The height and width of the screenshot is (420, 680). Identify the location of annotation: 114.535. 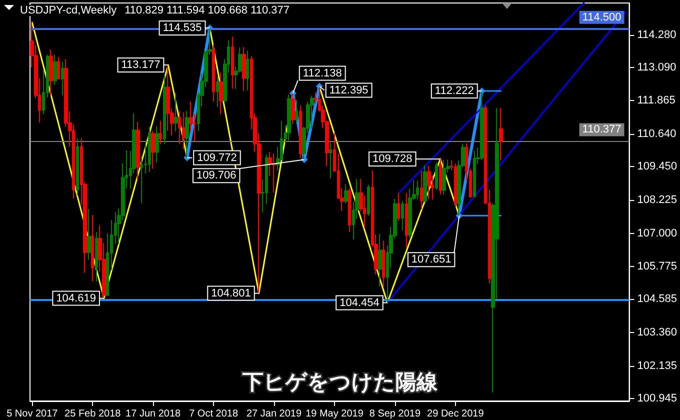
(182, 28).